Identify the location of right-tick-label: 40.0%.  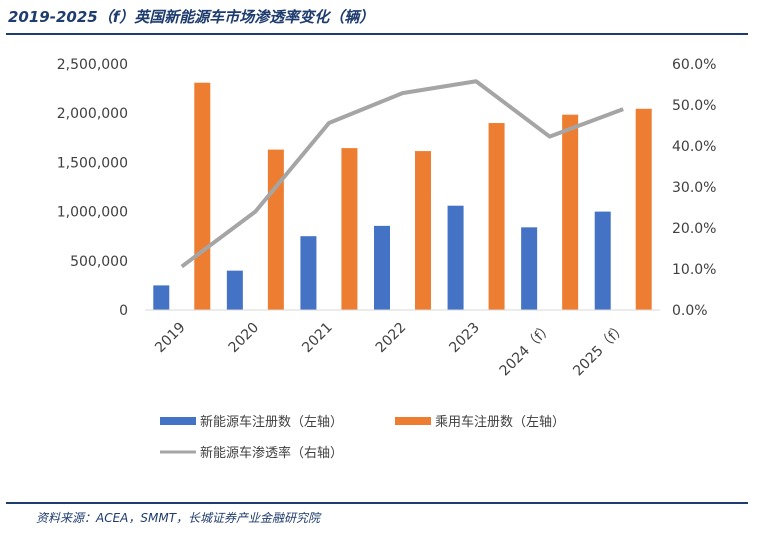
(694, 147).